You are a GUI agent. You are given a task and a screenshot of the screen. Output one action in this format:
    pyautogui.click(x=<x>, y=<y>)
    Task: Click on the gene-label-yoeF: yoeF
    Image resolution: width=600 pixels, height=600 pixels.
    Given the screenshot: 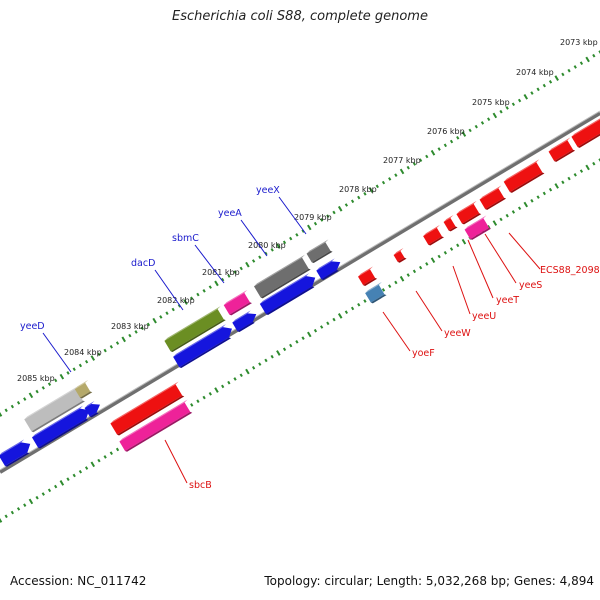 What is the action you would take?
    pyautogui.click(x=423, y=353)
    